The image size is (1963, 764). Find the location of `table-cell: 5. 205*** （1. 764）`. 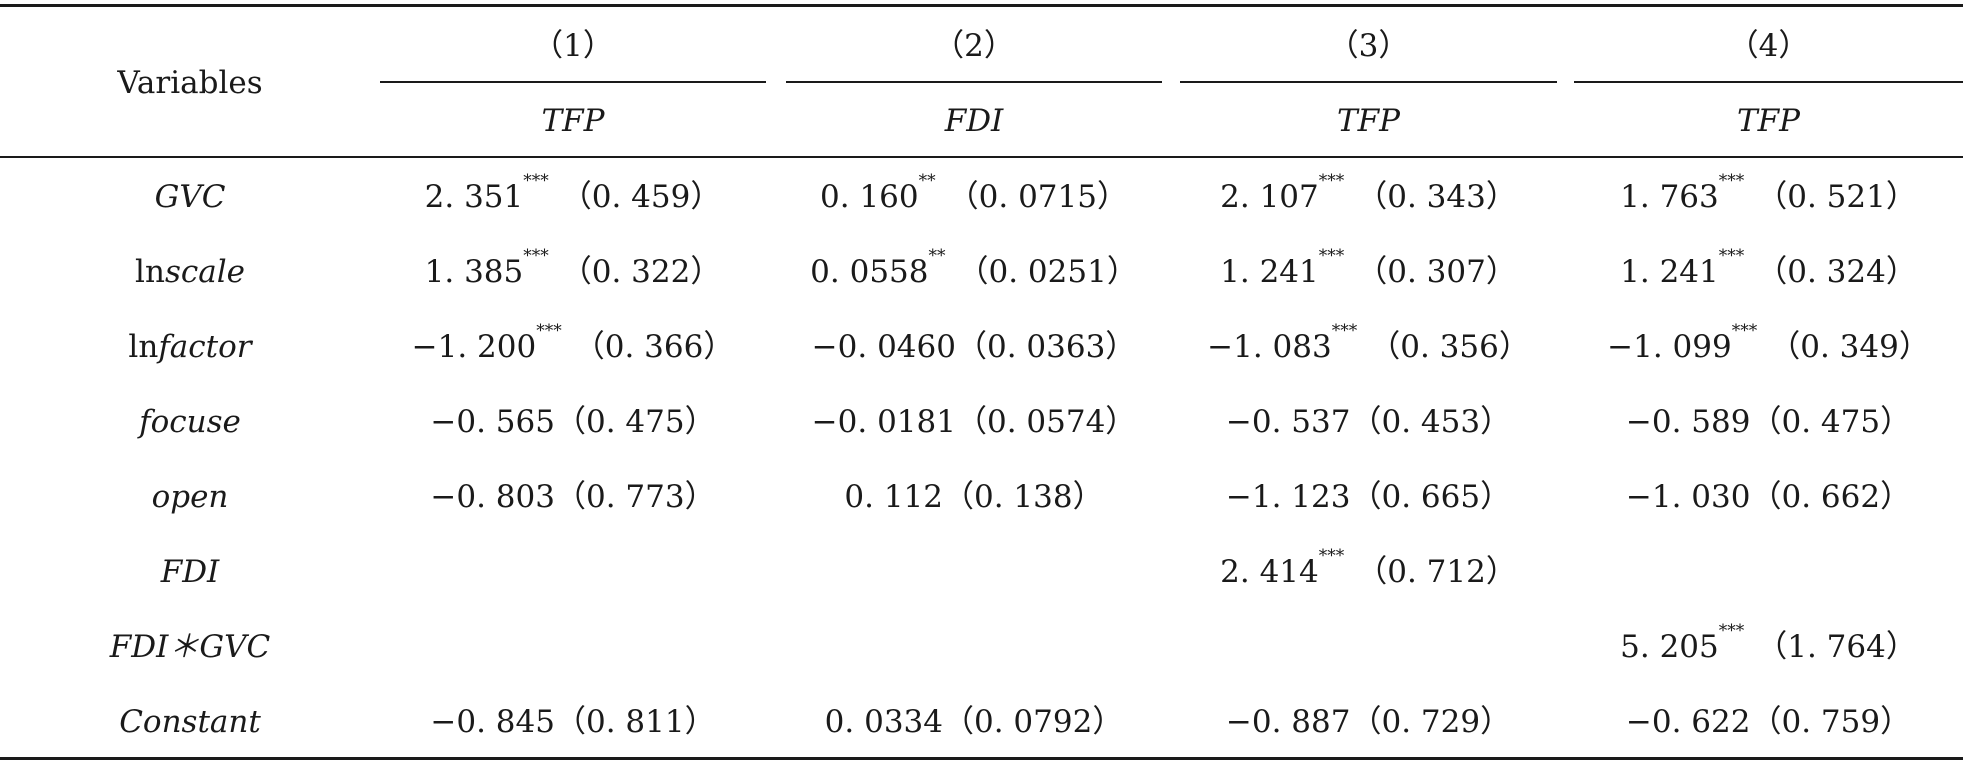

table-cell: 5. 205*** （1. 764） is located at coordinates (1768, 644).